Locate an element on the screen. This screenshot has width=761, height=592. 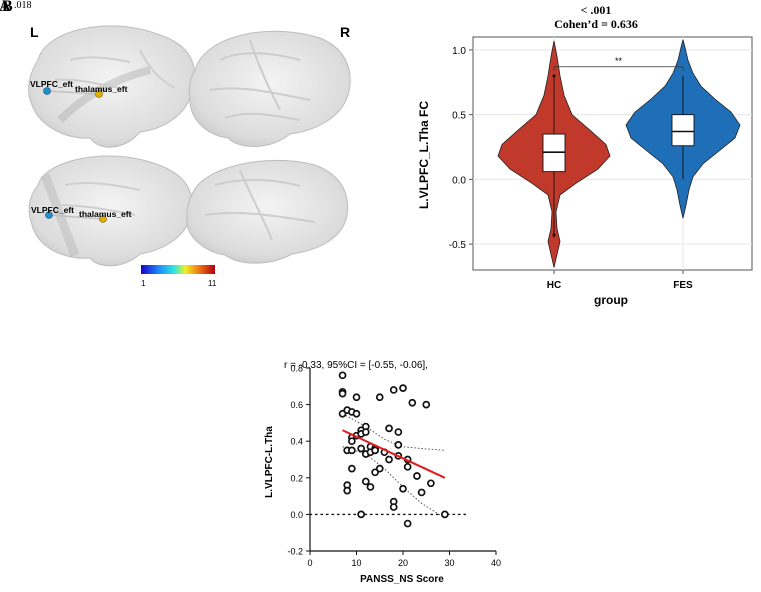
violin-p-value: < .001 is located at coordinates (596, 10).